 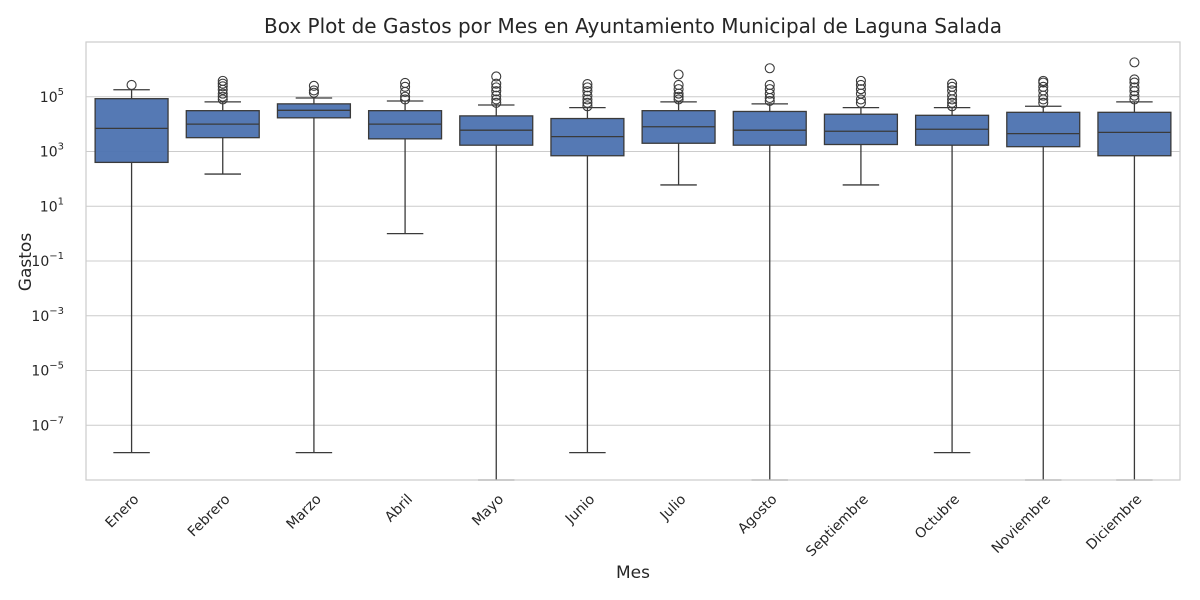 What do you see at coordinates (1134, 269) in the screenshot?
I see `box-diciembre` at bounding box center [1134, 269].